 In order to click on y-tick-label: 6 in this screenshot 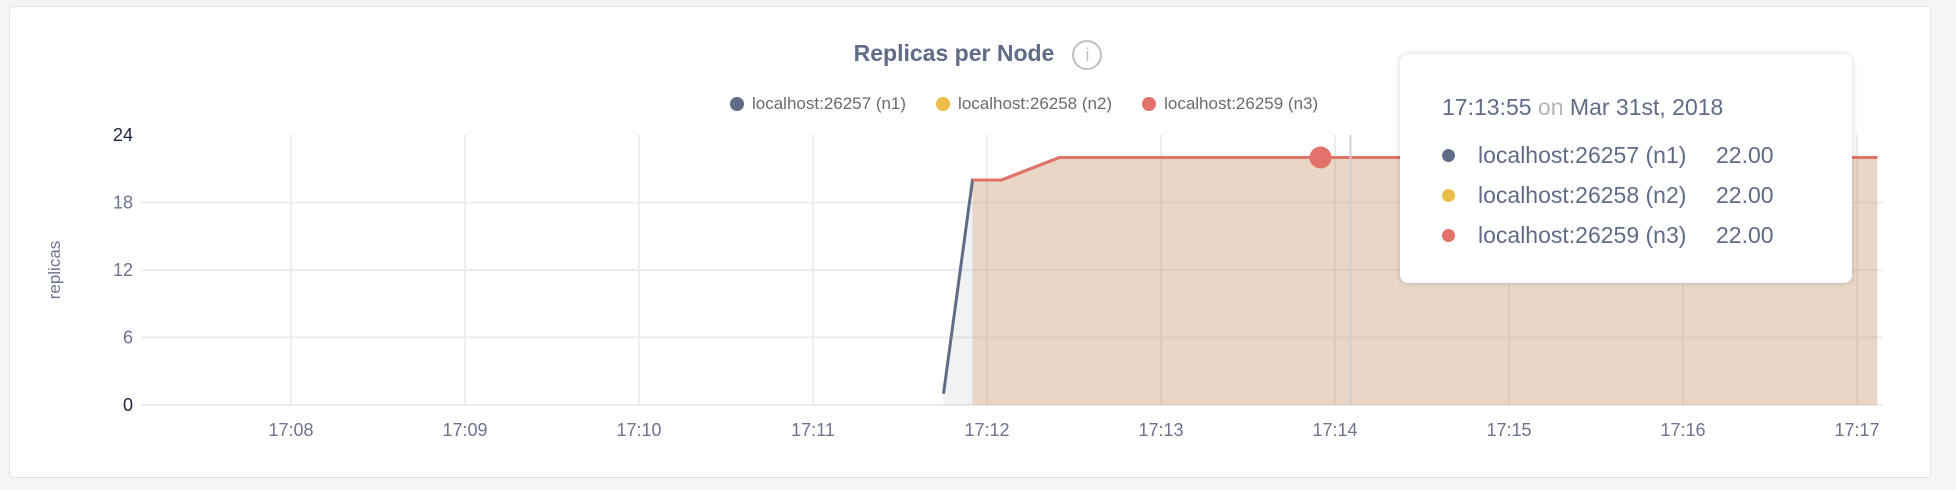, I will do `click(128, 338)`.